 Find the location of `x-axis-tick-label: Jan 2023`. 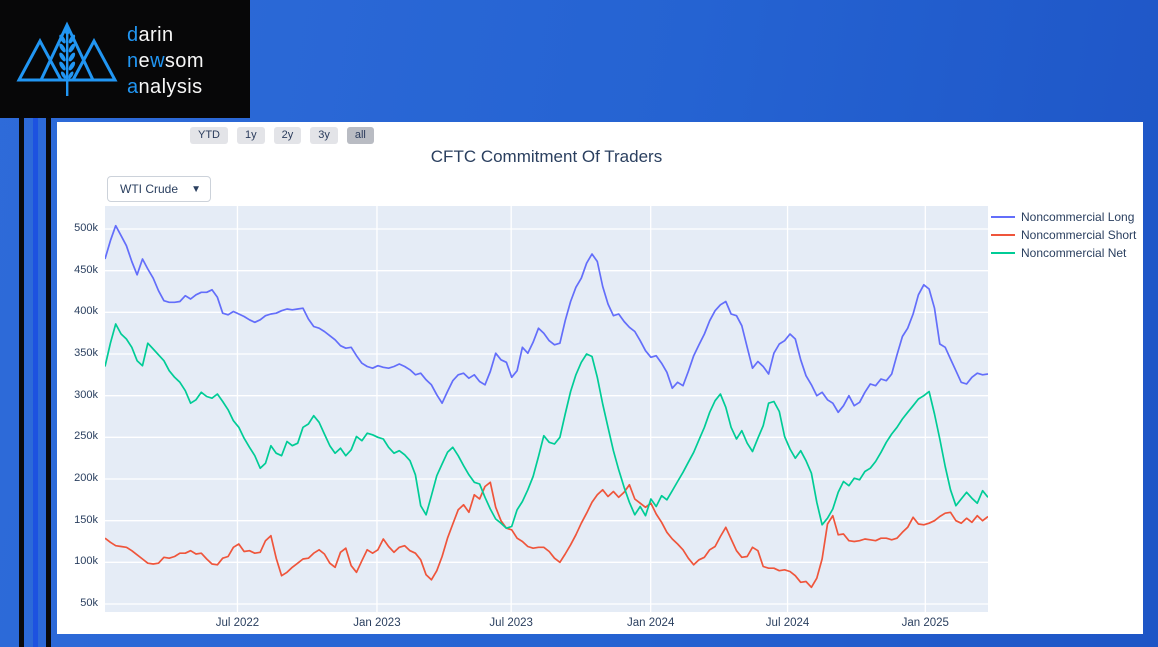

x-axis-tick-label: Jan 2023 is located at coordinates (377, 623).